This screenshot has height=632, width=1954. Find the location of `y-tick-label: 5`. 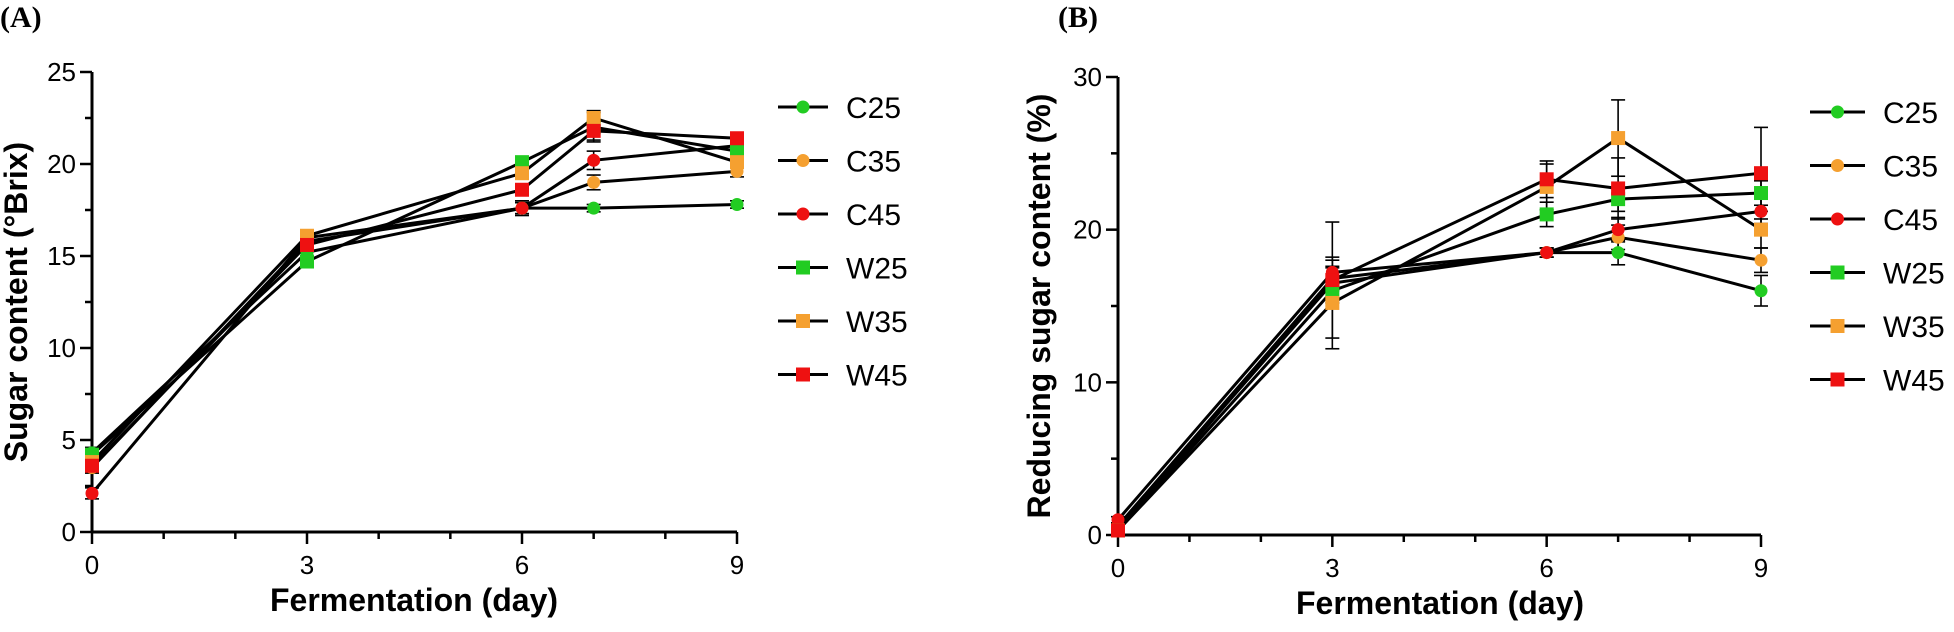

y-tick-label: 5 is located at coordinates (69, 440).